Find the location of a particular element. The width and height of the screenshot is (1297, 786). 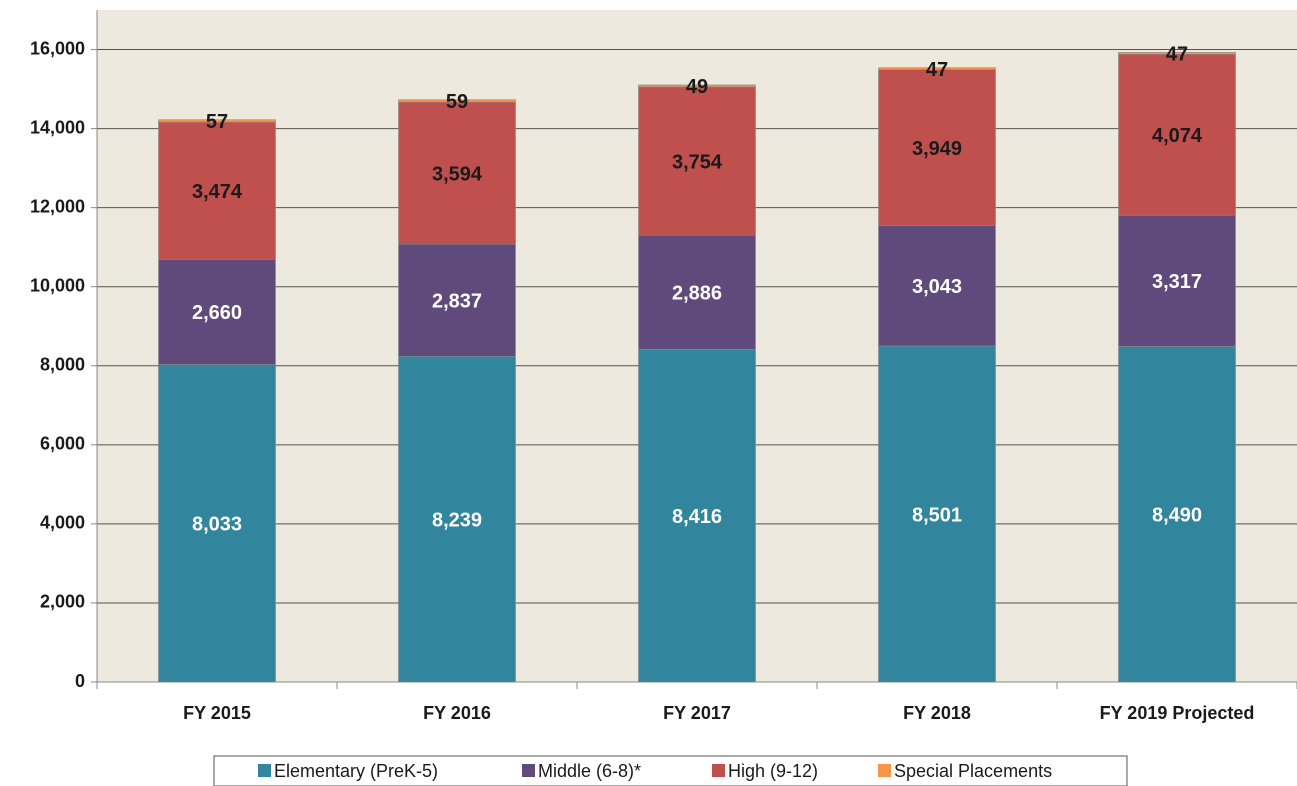

data-label: 8,416 is located at coordinates (697, 517).